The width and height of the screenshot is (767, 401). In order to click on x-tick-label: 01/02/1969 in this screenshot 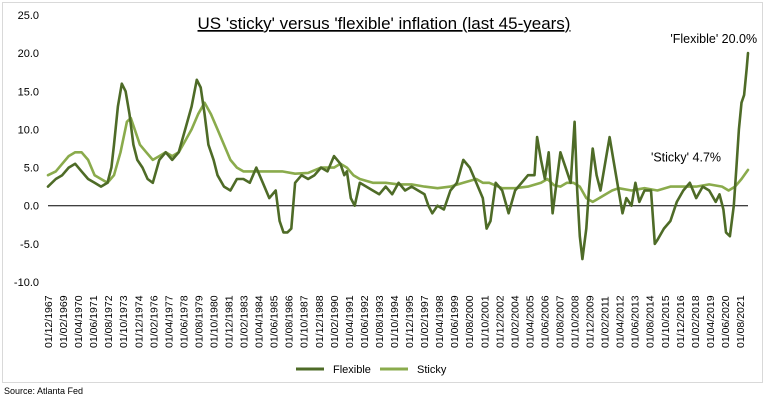, I will do `click(64, 321)`.